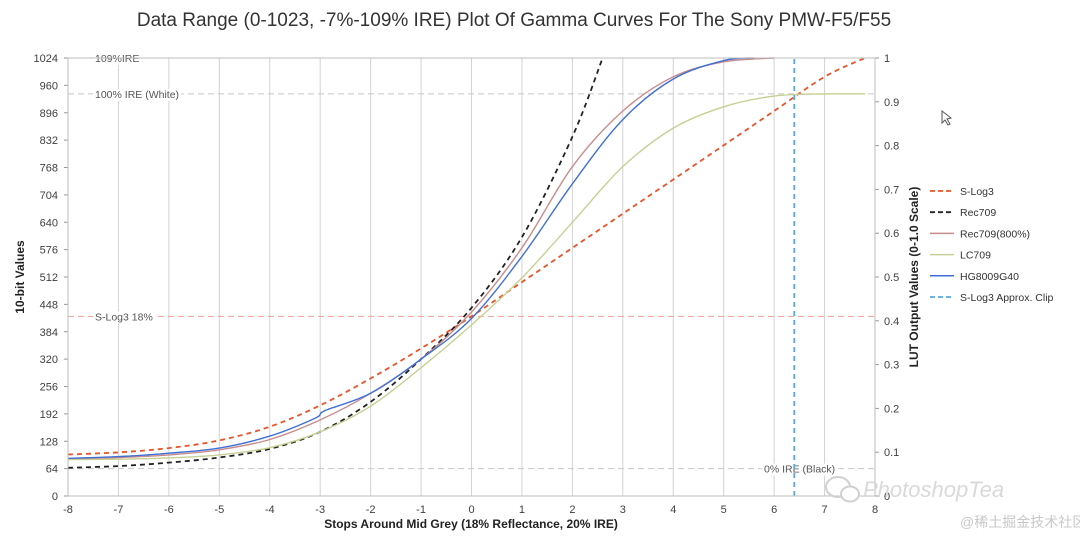 This screenshot has width=1080, height=539. I want to click on y-tick-label: 320, so click(49, 360).